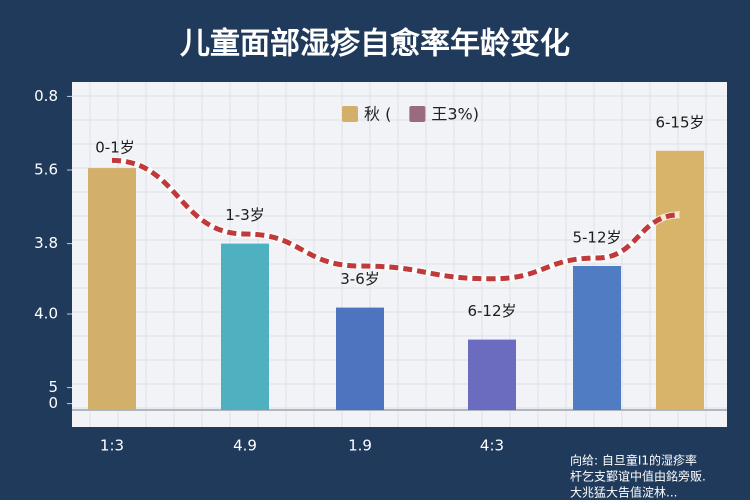 This screenshot has width=750, height=500. Describe the element at coordinates (638, 476) in the screenshot. I see `footnote: 杆乞支鄞谊中值由銘旁贩.` at that location.